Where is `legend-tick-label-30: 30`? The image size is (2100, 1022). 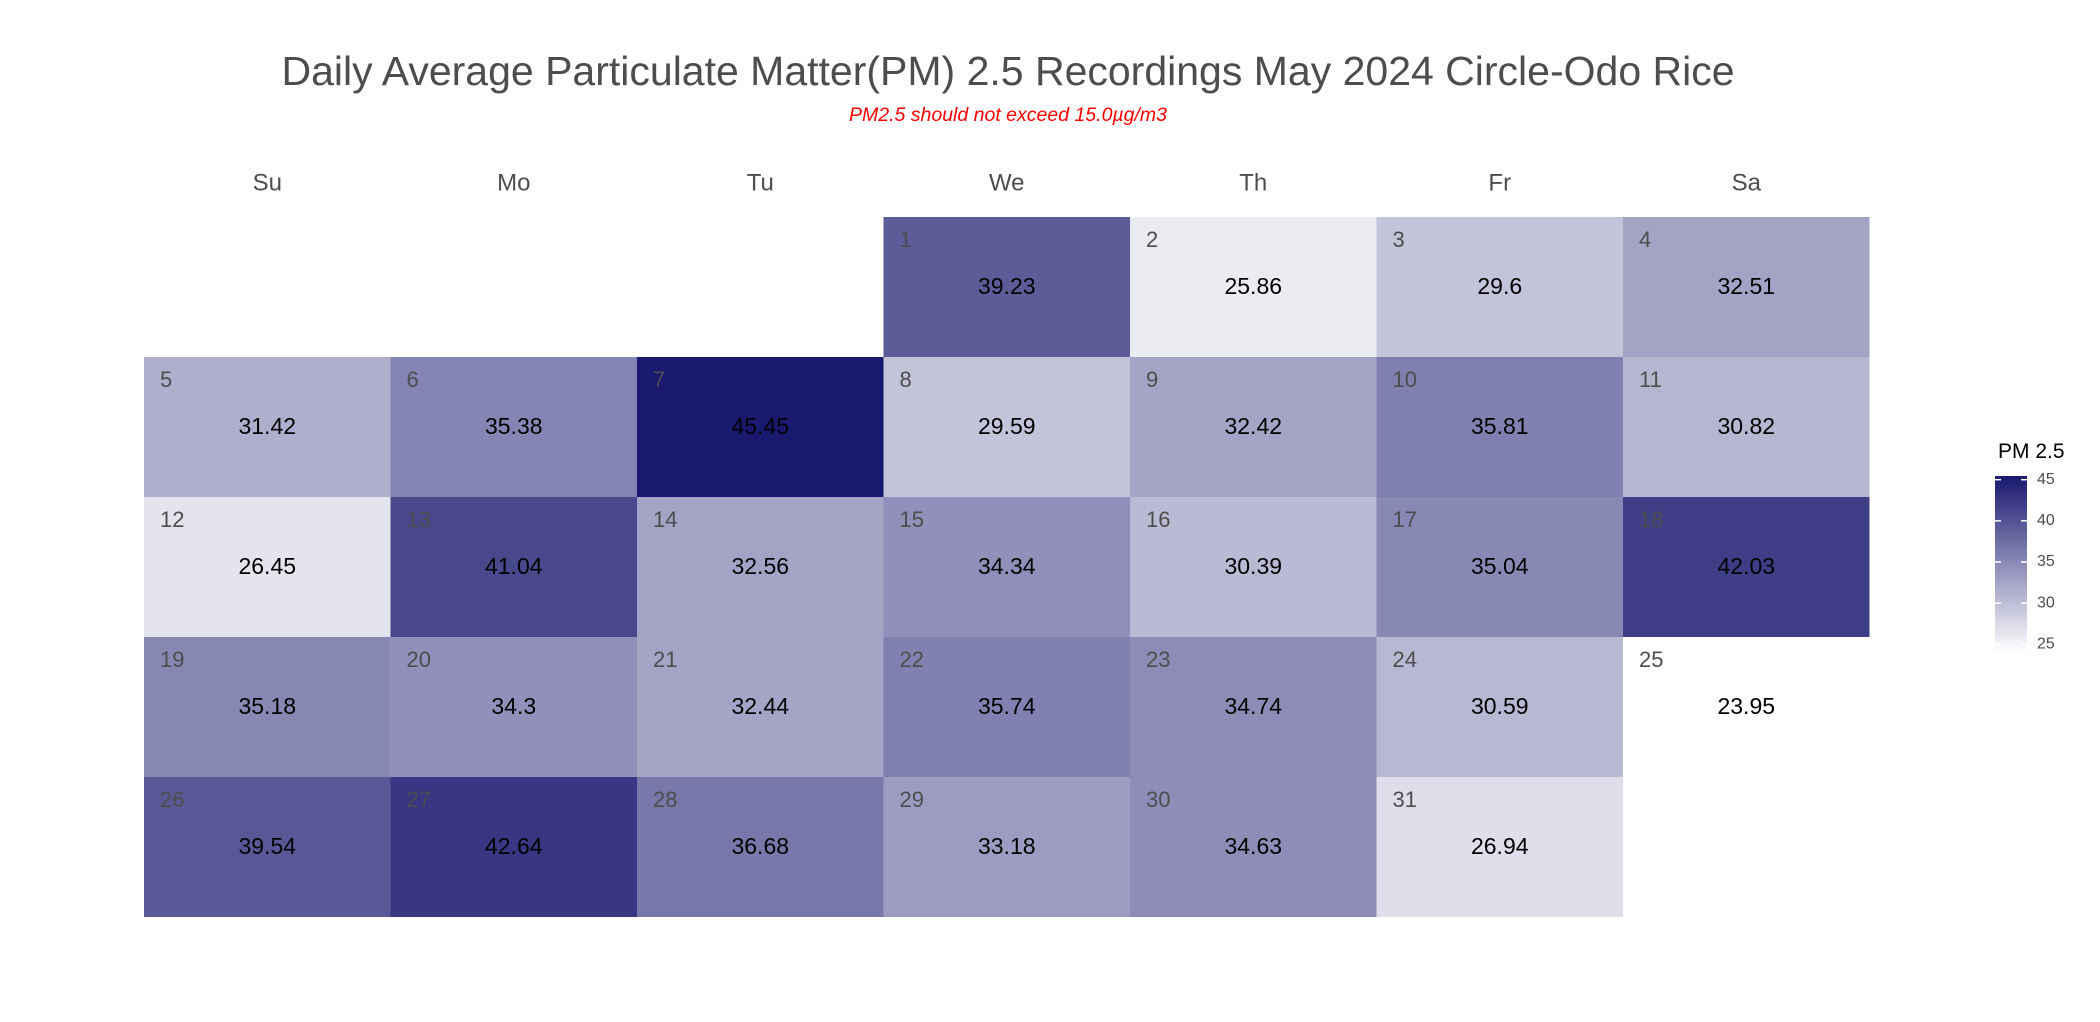 legend-tick-label-30: 30 is located at coordinates (2046, 602).